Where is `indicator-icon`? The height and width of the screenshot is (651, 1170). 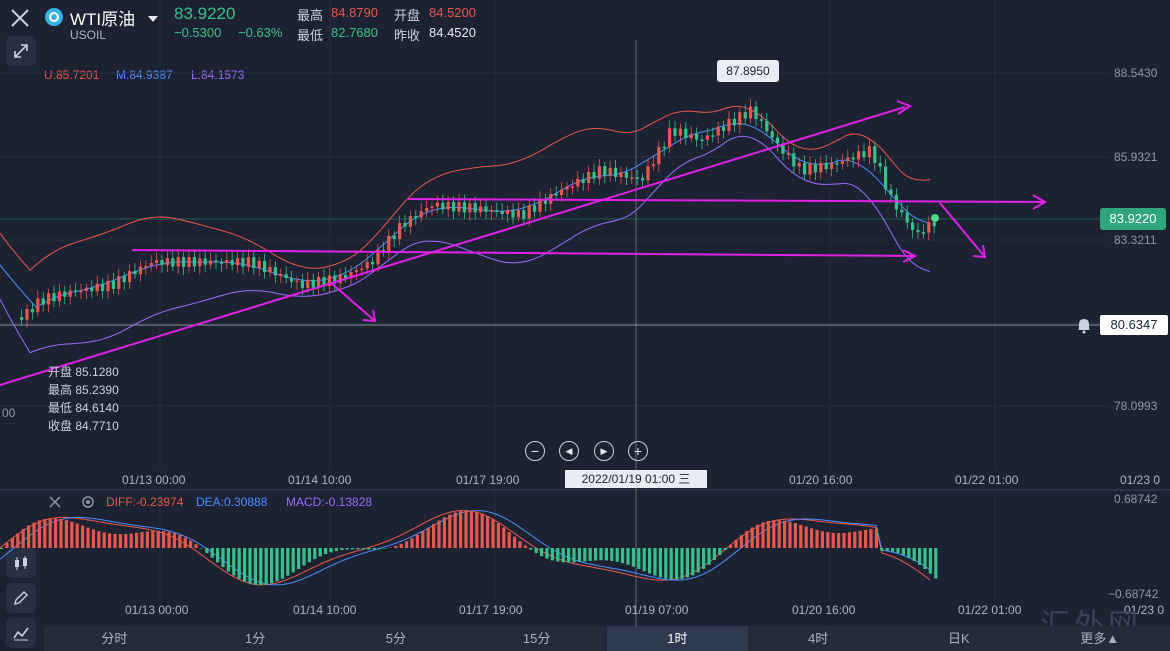
indicator-icon is located at coordinates (21, 633).